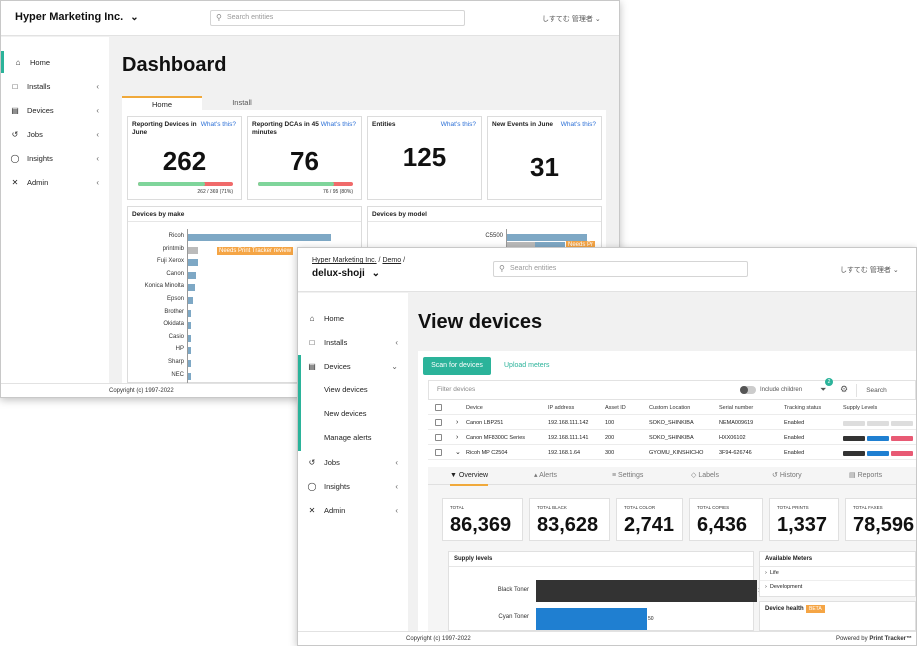 This screenshot has height=646, width=917. What do you see at coordinates (481, 525) in the screenshot?
I see `stat-value: 86,369` at bounding box center [481, 525].